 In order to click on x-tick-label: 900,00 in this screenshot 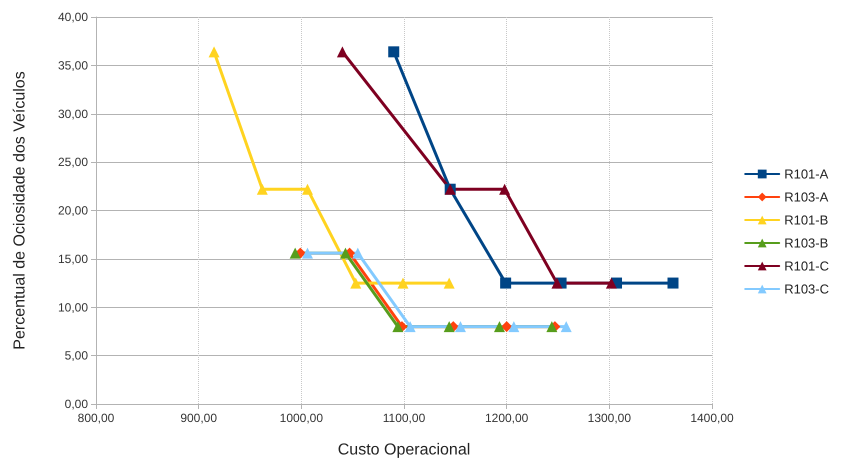, I will do `click(199, 418)`.